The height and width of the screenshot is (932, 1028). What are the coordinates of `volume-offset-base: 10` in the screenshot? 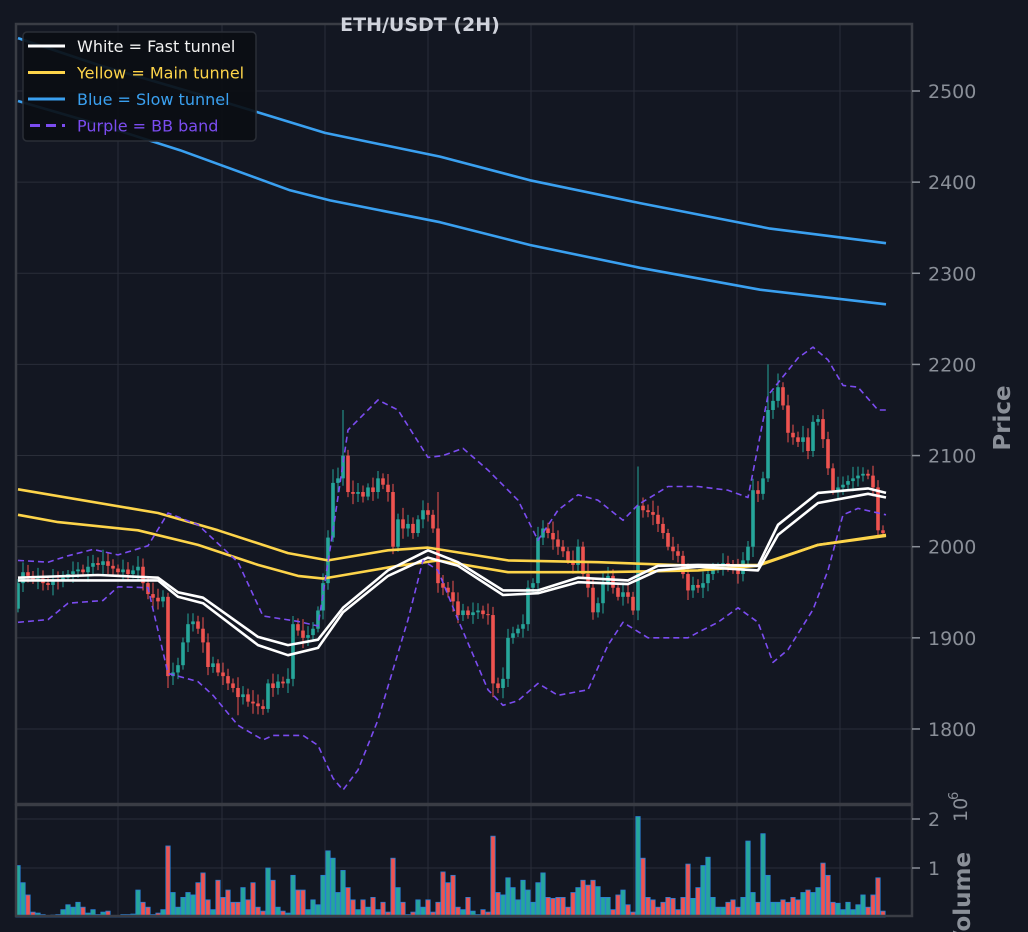 It's located at (961, 810).